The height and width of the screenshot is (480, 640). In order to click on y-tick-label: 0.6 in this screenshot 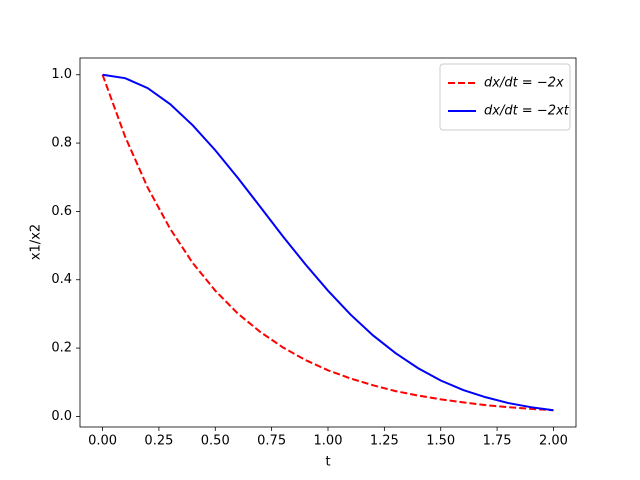, I will do `click(61, 211)`.